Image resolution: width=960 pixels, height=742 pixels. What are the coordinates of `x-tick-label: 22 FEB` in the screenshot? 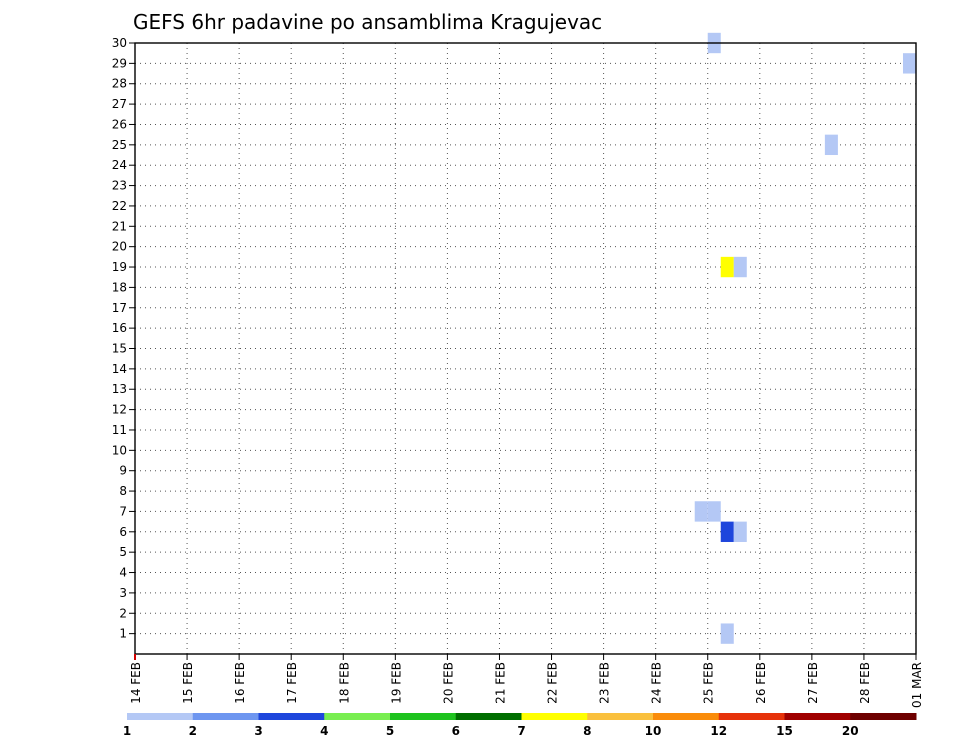 It's located at (553, 683).